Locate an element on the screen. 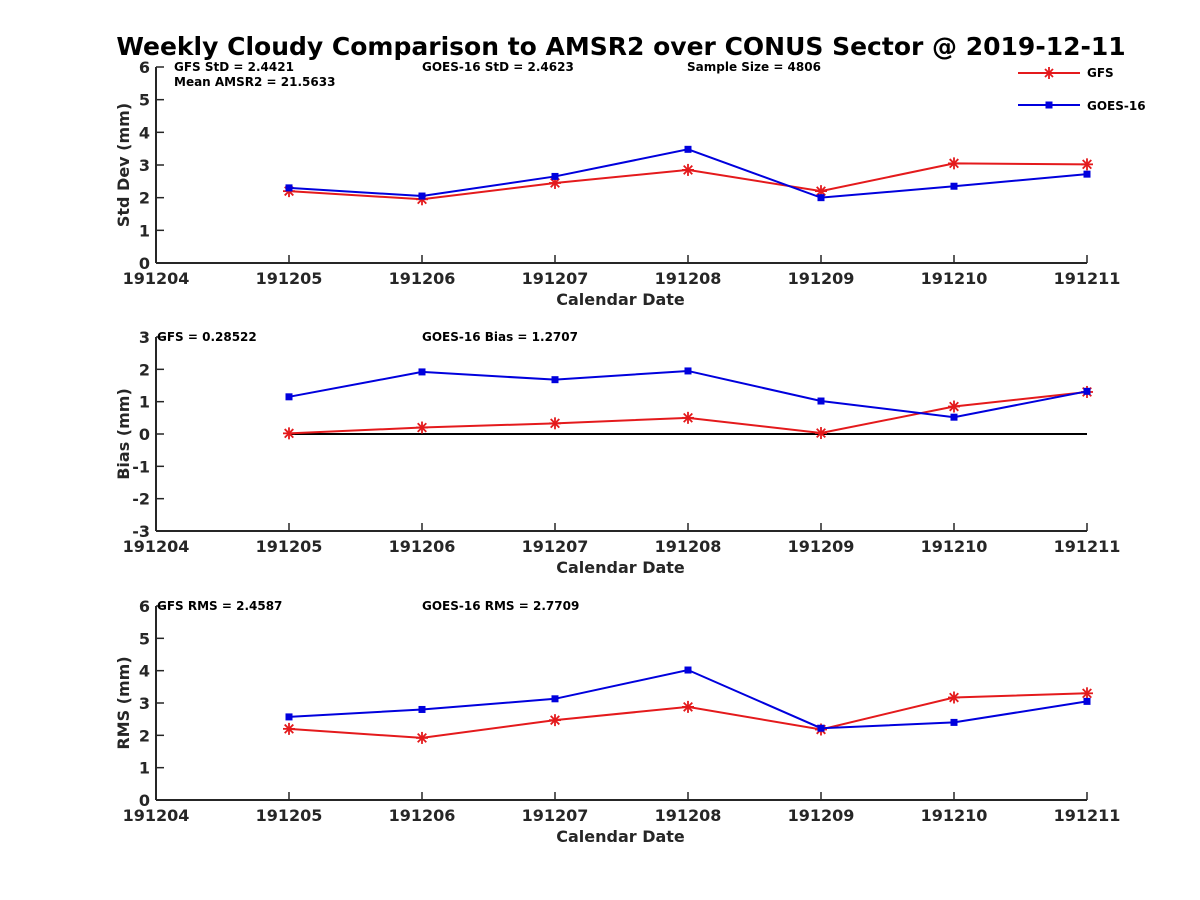  legend-gfs-marker-icon is located at coordinates (1049, 73).